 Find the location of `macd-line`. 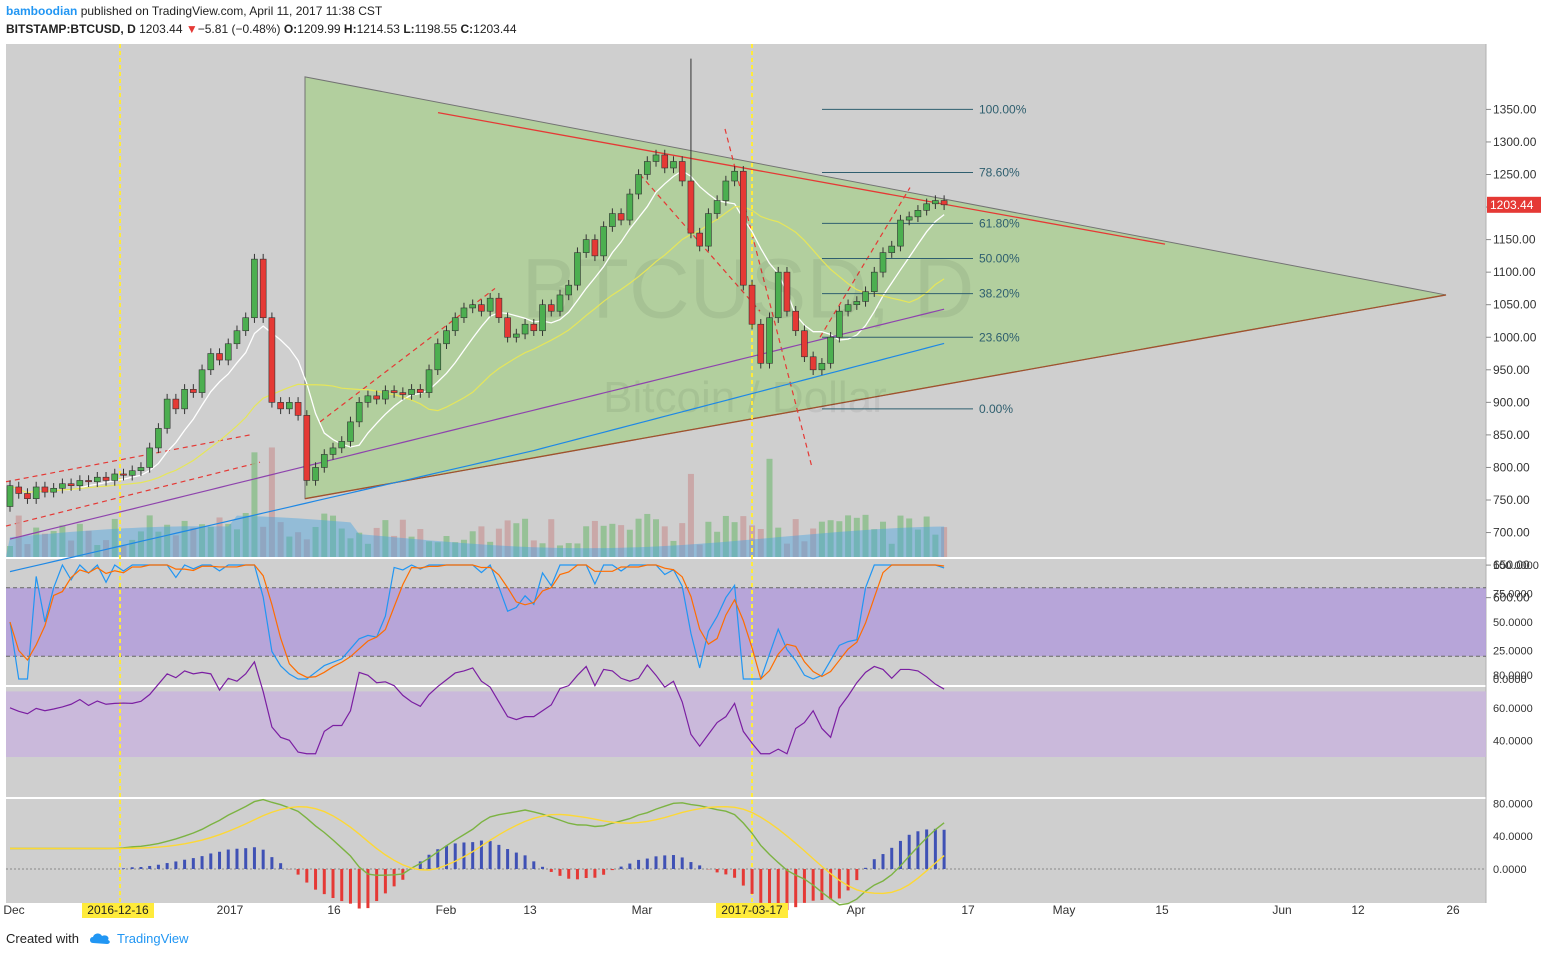

macd-line is located at coordinates (477, 852).